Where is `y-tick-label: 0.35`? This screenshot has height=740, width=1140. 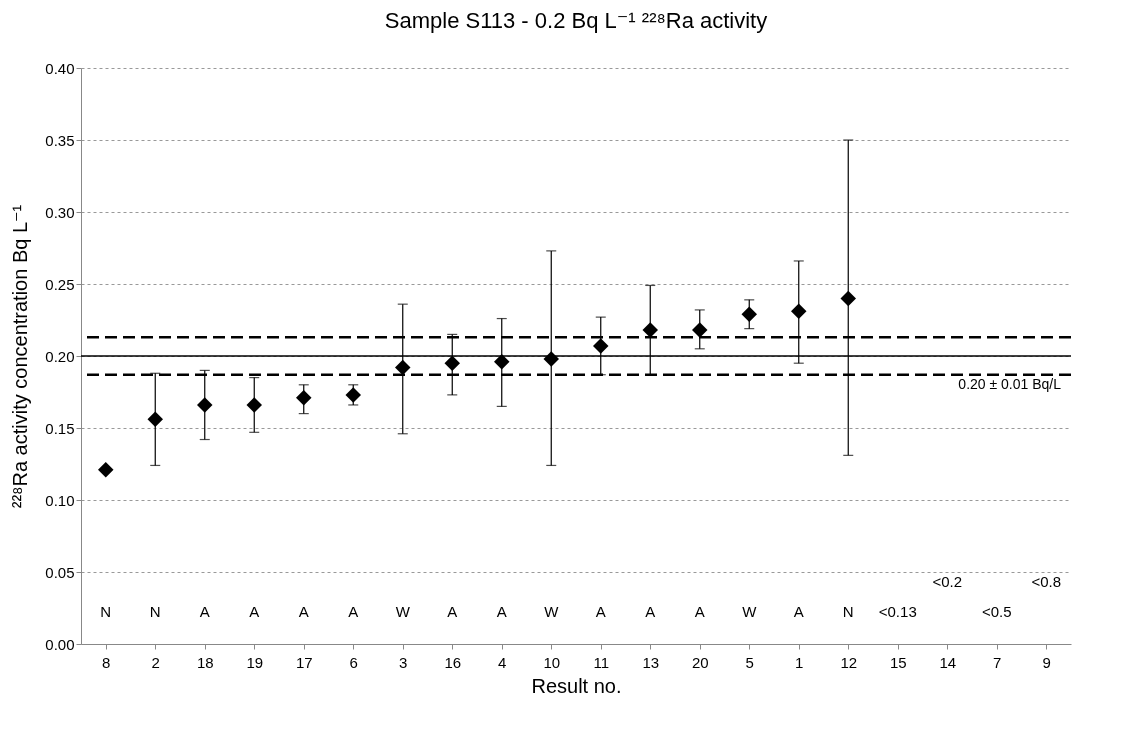
y-tick-label: 0.35 is located at coordinates (60, 140).